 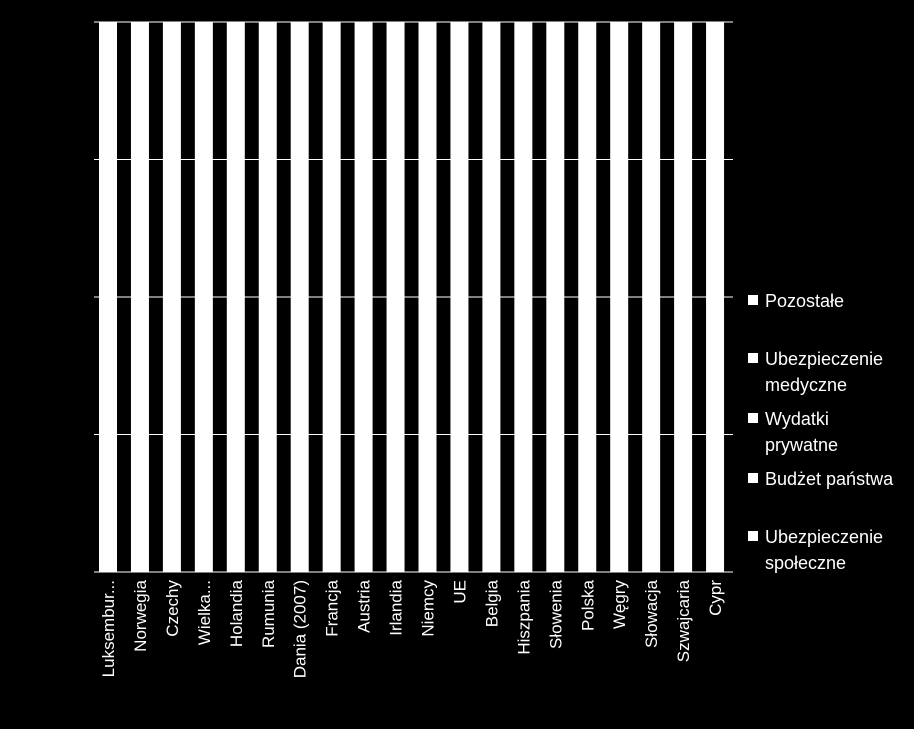 I want to click on legend-item-budzet-panstwa: Budżet państwa, so click(x=831, y=479).